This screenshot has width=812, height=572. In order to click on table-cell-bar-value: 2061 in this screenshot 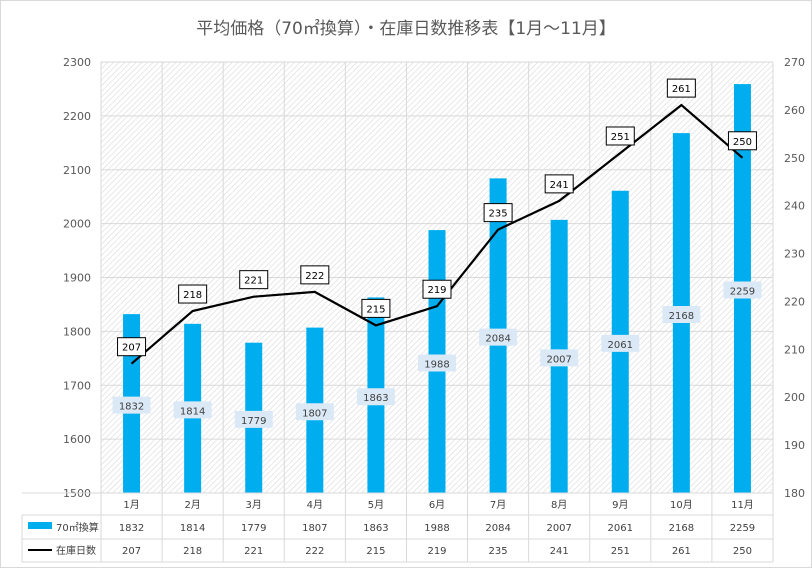, I will do `click(620, 528)`.